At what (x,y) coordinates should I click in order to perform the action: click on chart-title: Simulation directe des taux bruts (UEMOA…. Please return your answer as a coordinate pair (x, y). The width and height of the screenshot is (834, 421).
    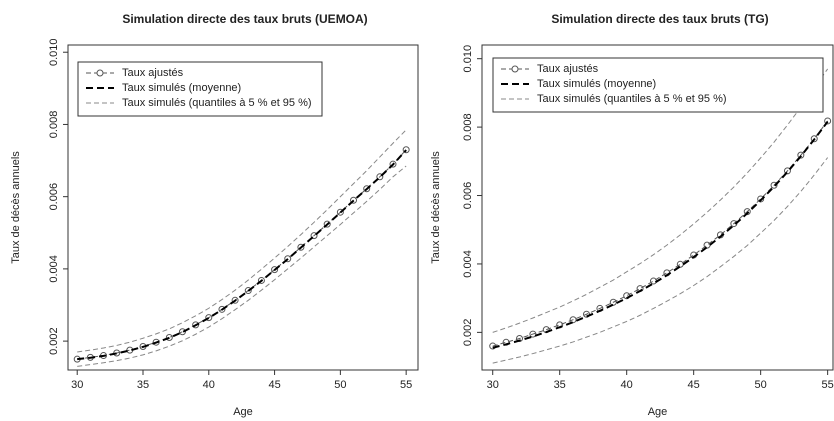
    Looking at the image, I should click on (244, 19).